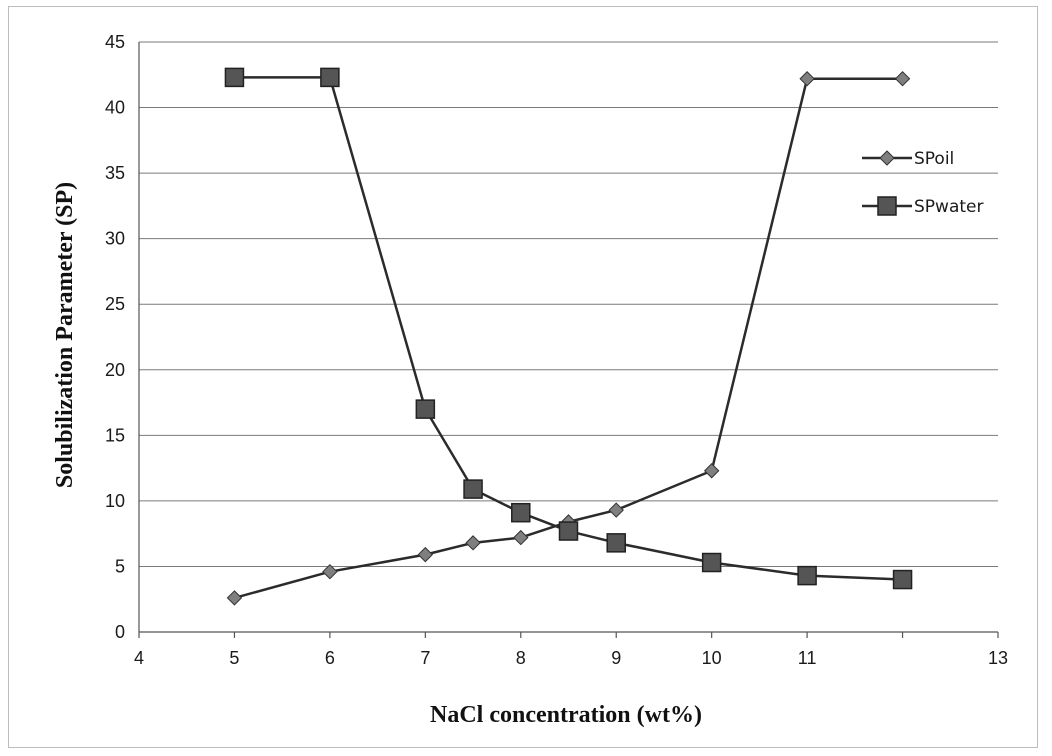  I want to click on x-tick-label-10: 10, so click(712, 658).